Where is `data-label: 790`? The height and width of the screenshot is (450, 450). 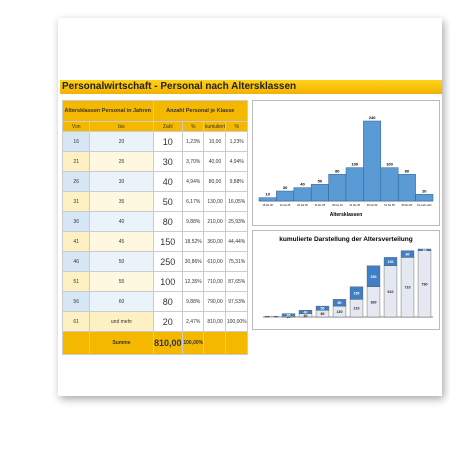
data-label: 790 is located at coordinates (425, 284).